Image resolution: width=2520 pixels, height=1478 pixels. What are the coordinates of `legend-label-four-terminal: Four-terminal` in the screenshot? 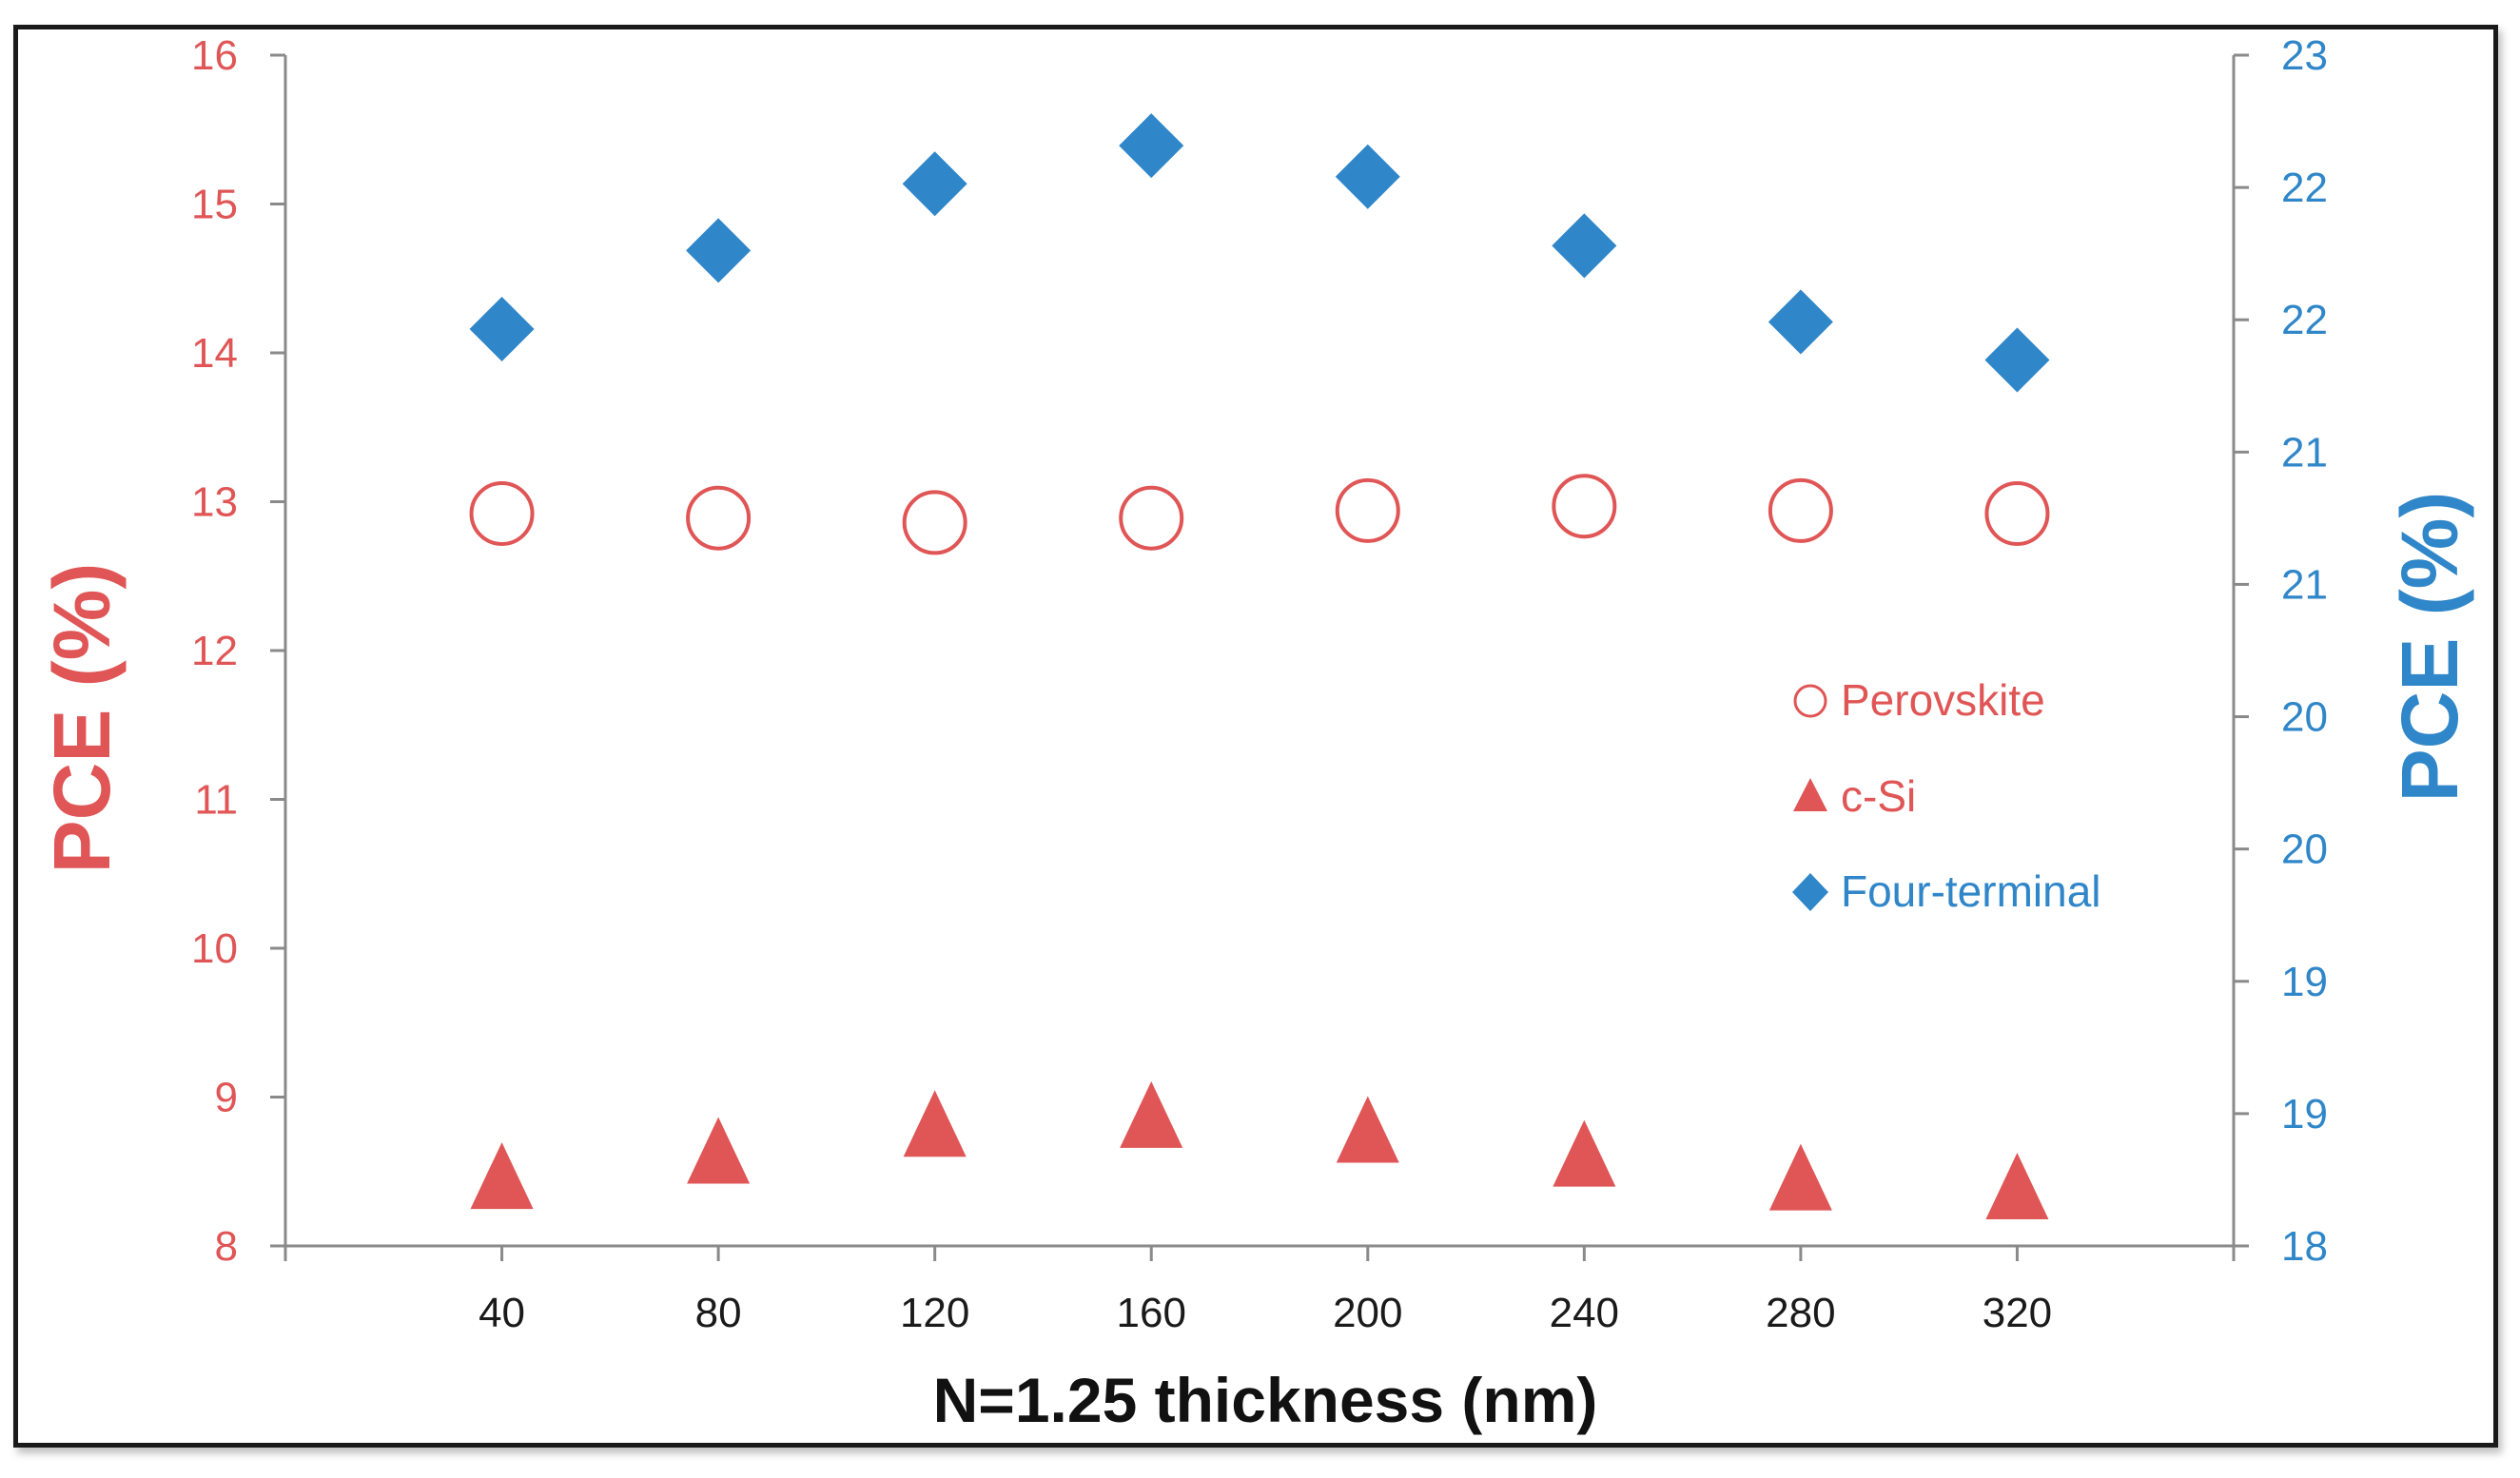 It's located at (1971, 891).